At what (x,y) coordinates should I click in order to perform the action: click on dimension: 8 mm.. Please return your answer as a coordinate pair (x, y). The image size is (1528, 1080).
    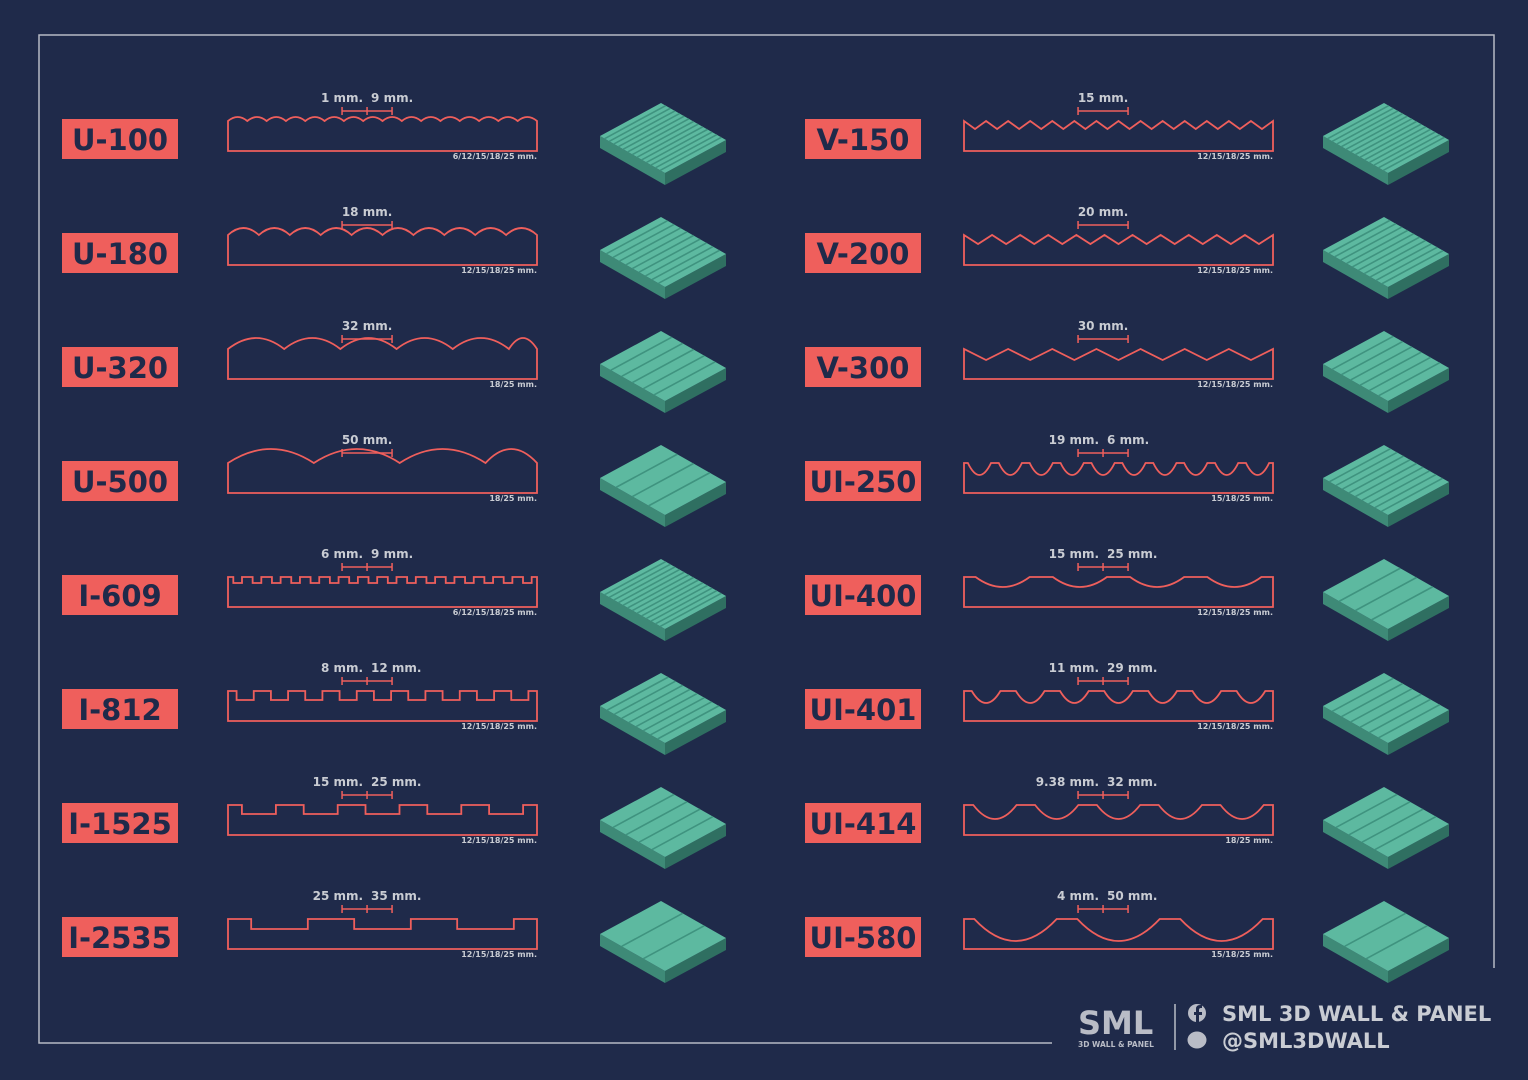
    Looking at the image, I should click on (342, 668).